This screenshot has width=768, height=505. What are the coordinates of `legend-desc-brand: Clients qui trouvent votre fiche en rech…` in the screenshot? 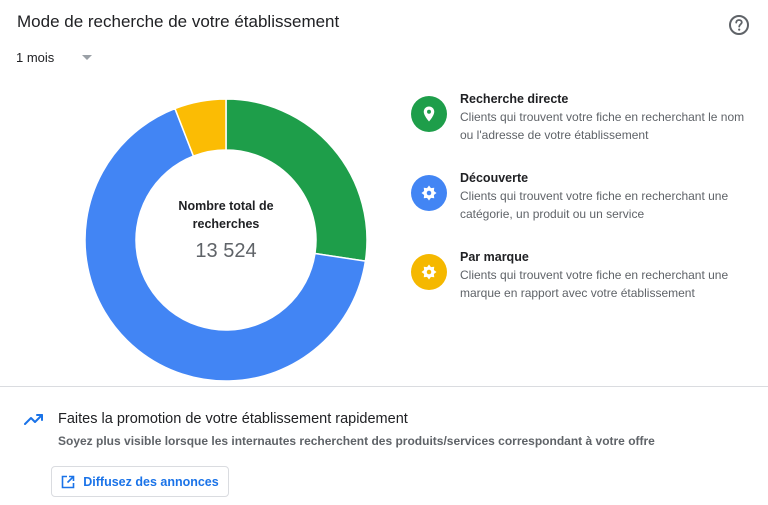 It's located at (594, 284).